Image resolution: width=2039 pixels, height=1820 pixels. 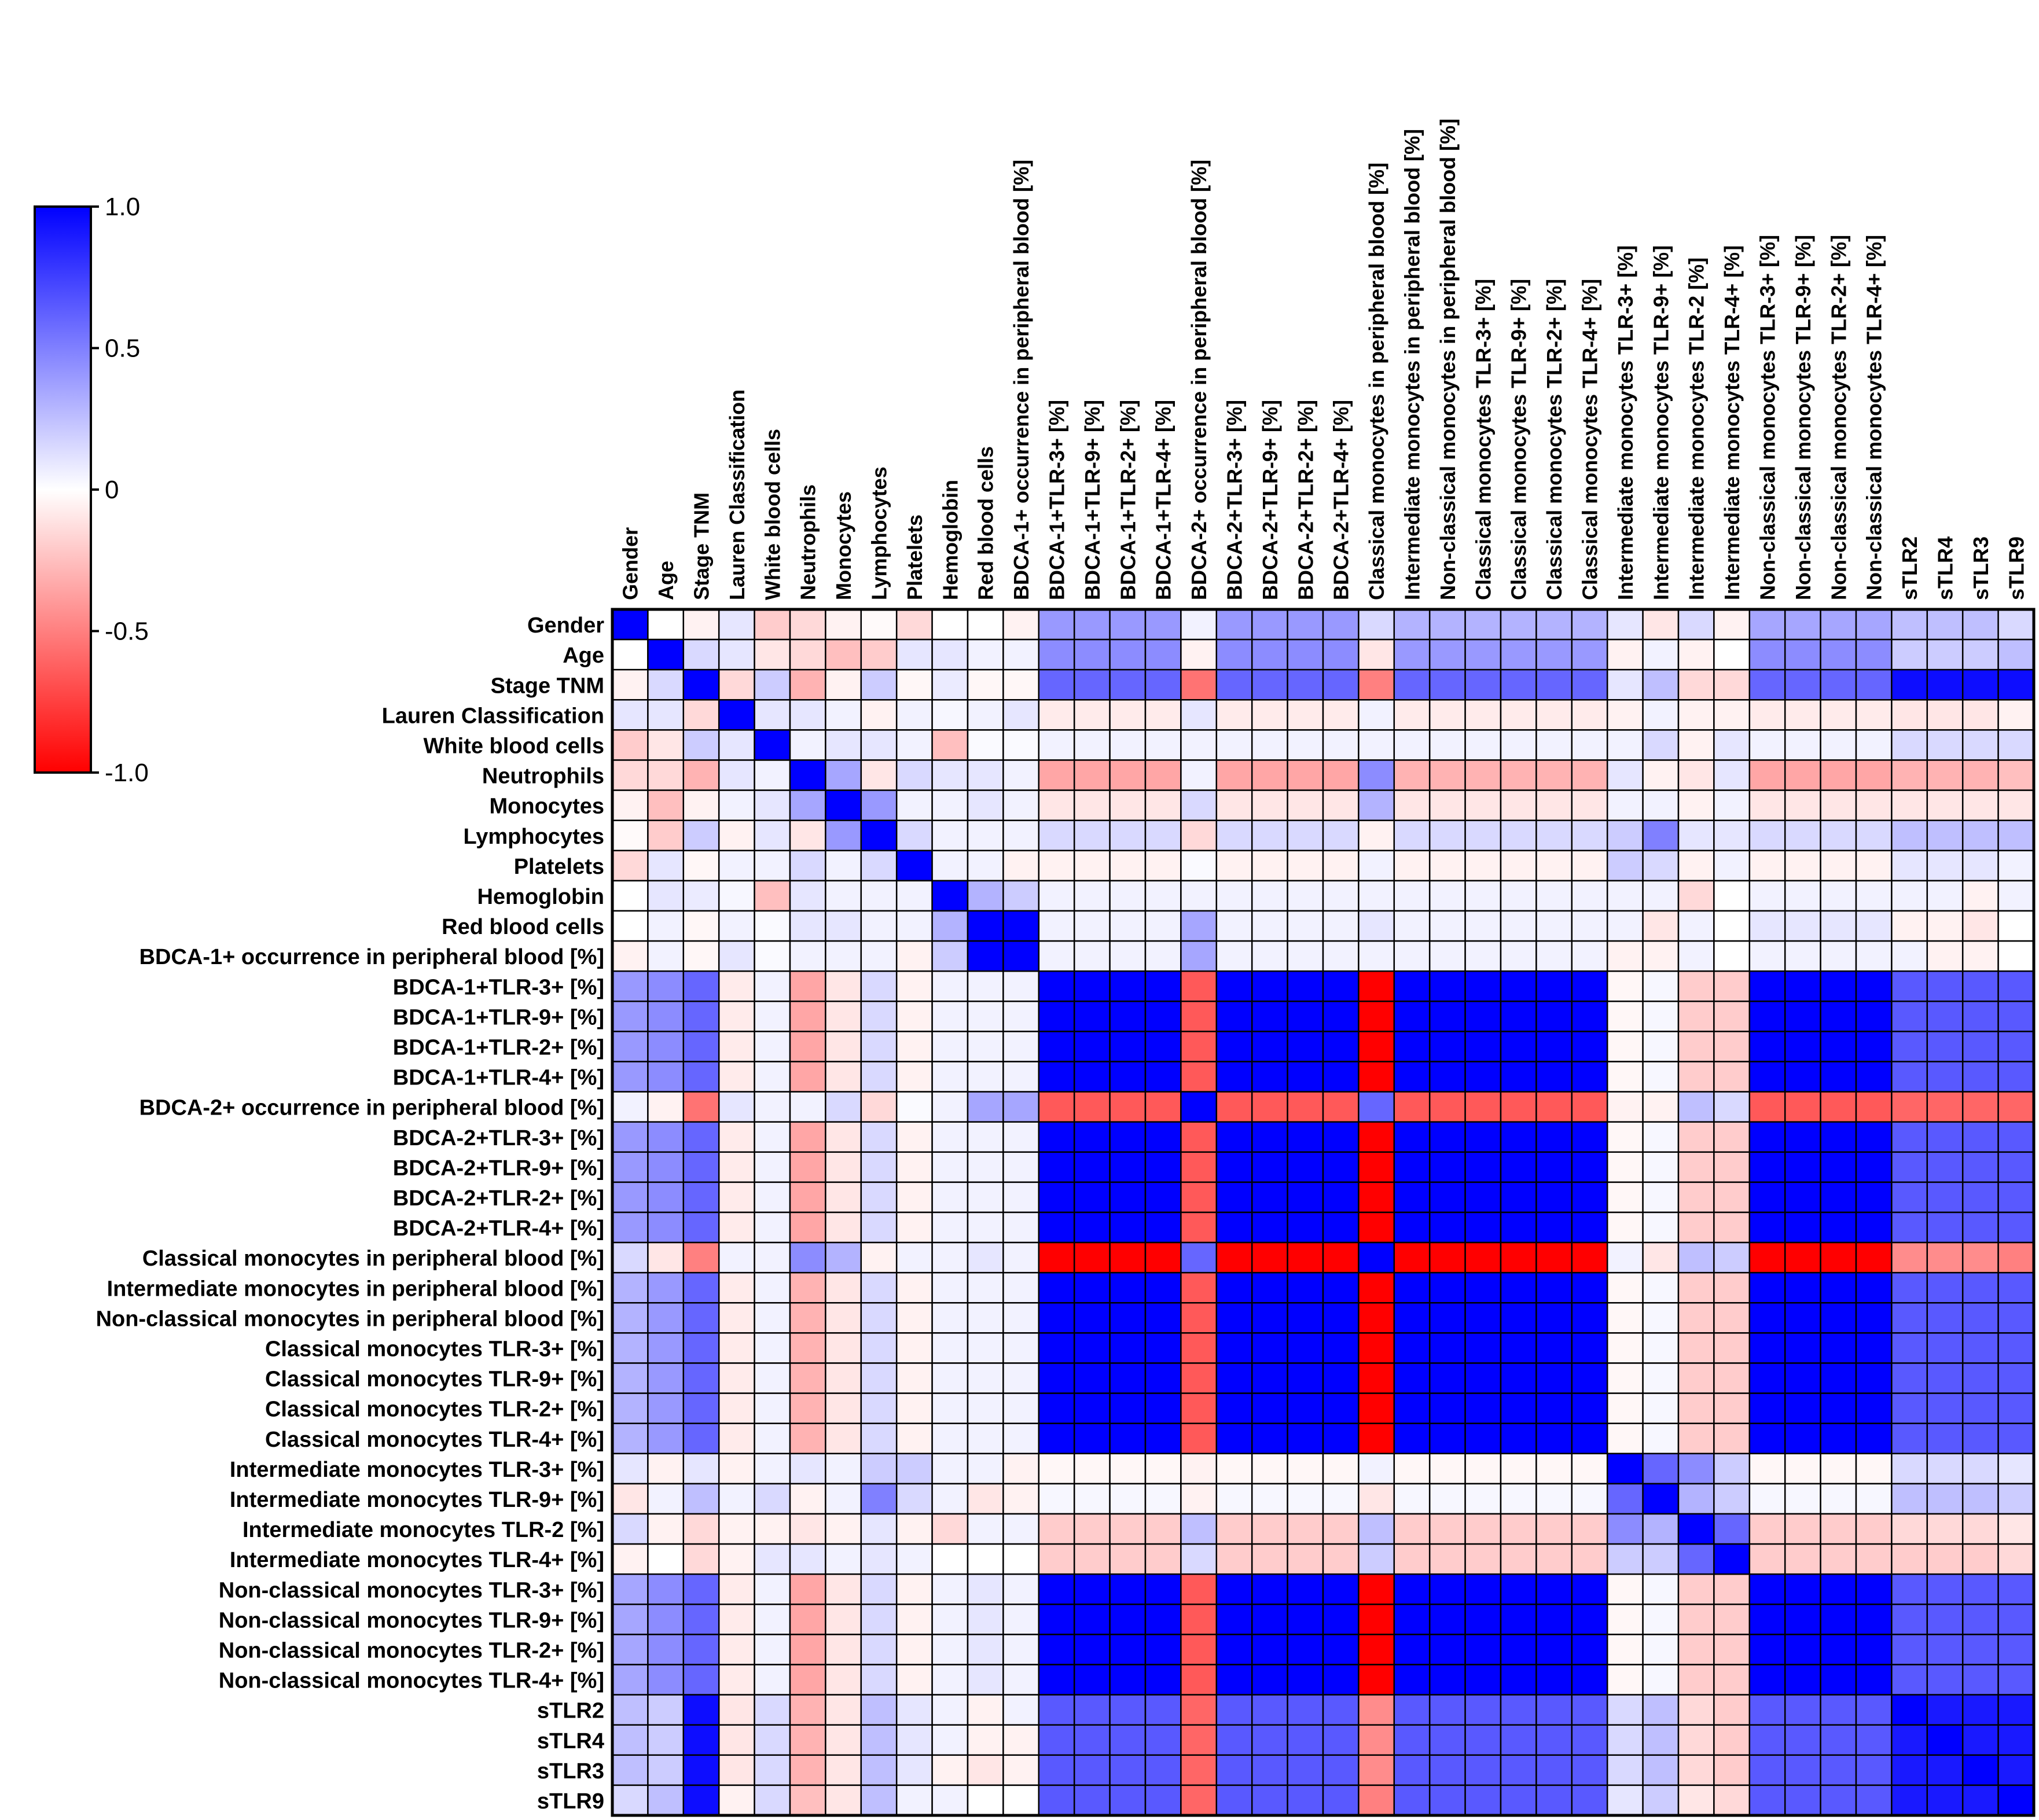 I want to click on colorbar-tick-label: 0, so click(x=112, y=490).